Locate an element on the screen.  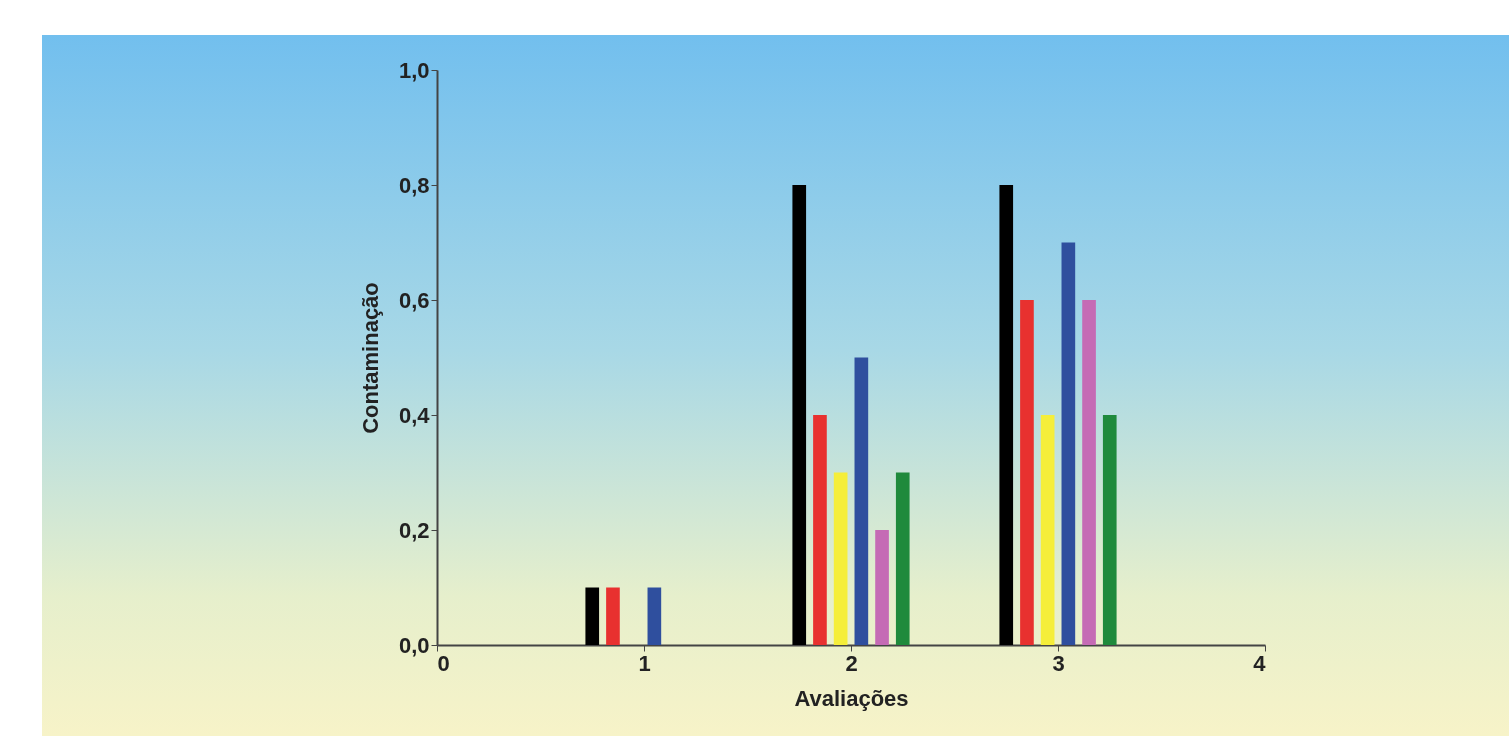
y-tick-label: 0,6 is located at coordinates (414, 300).